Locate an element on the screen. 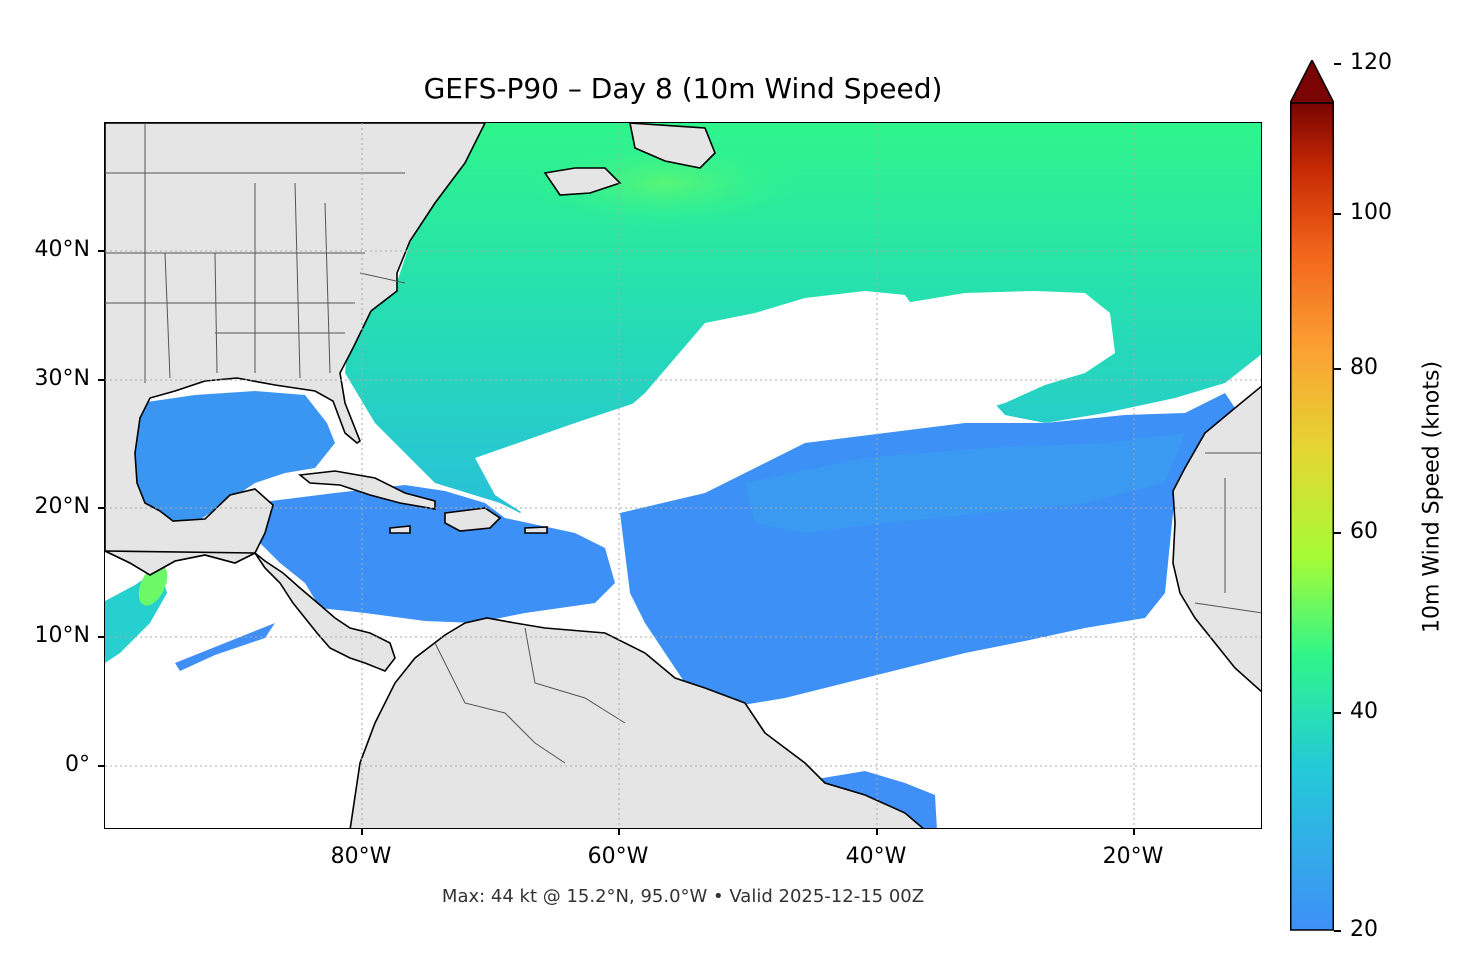 The image size is (1466, 969). africa-land is located at coordinates (1216, 539).